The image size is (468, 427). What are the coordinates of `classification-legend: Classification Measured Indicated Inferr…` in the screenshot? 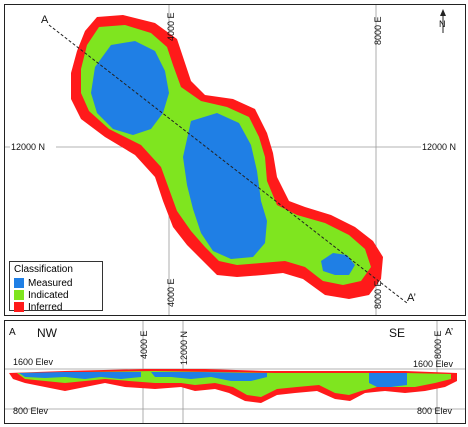 It's located at (56, 287).